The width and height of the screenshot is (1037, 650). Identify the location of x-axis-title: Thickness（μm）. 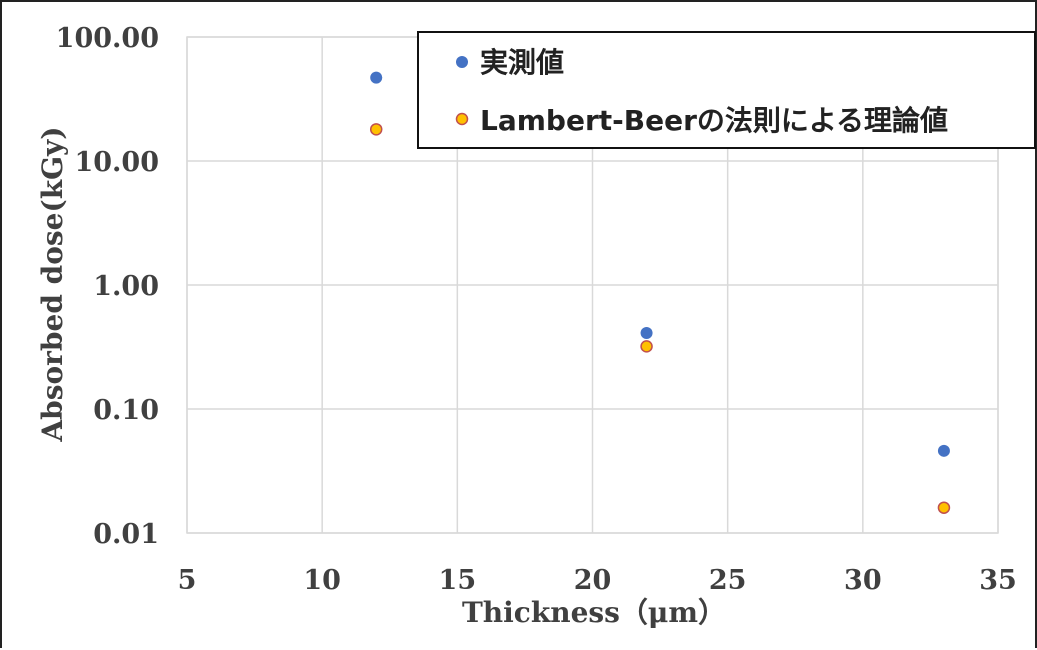
(594, 612).